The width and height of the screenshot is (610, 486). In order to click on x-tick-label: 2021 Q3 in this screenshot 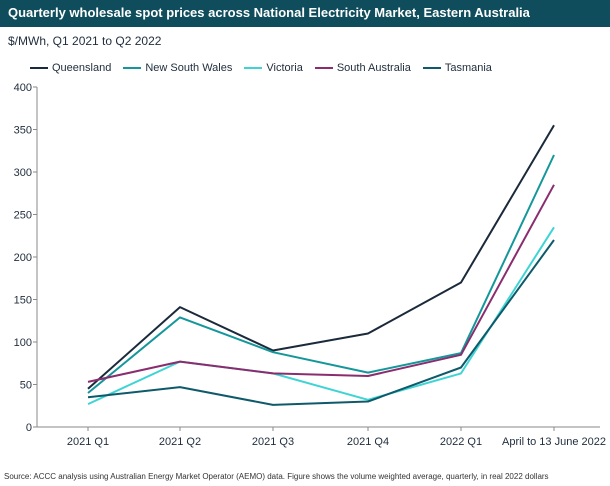, I will do `click(273, 442)`.